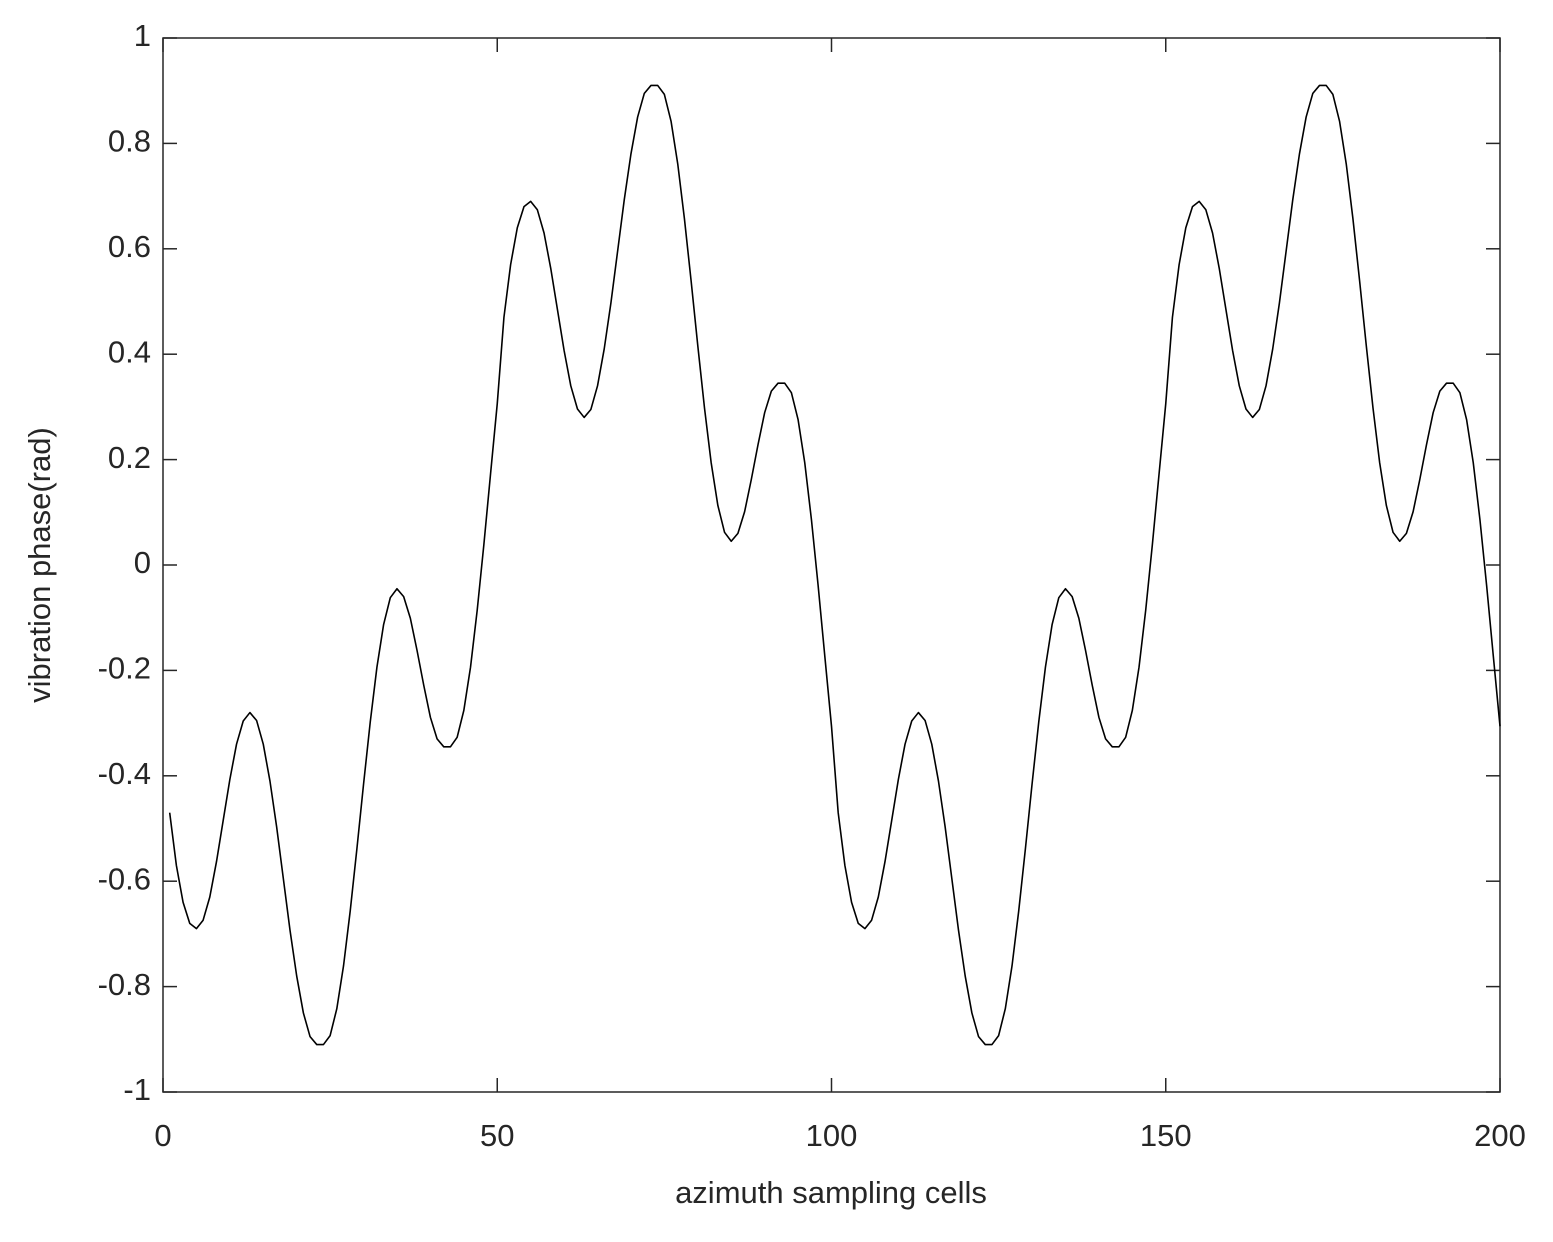  What do you see at coordinates (124, 773) in the screenshot?
I see `y-tick-label: -0.4` at bounding box center [124, 773].